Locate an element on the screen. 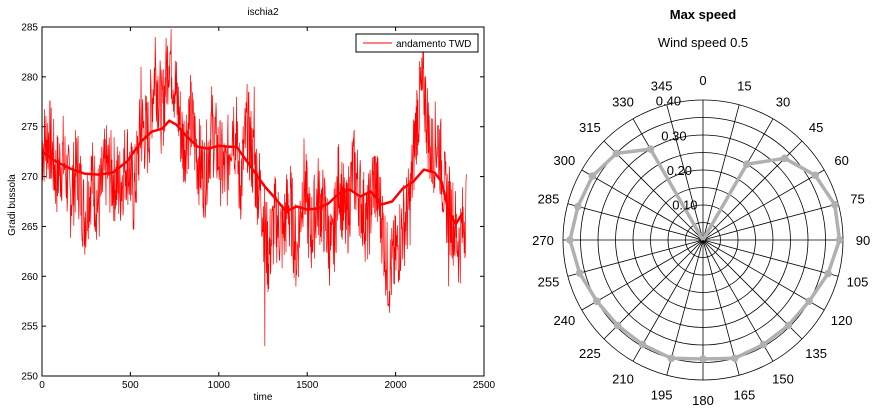 The image size is (877, 417). radial-tick-label-3: 0.40 is located at coordinates (668, 101).